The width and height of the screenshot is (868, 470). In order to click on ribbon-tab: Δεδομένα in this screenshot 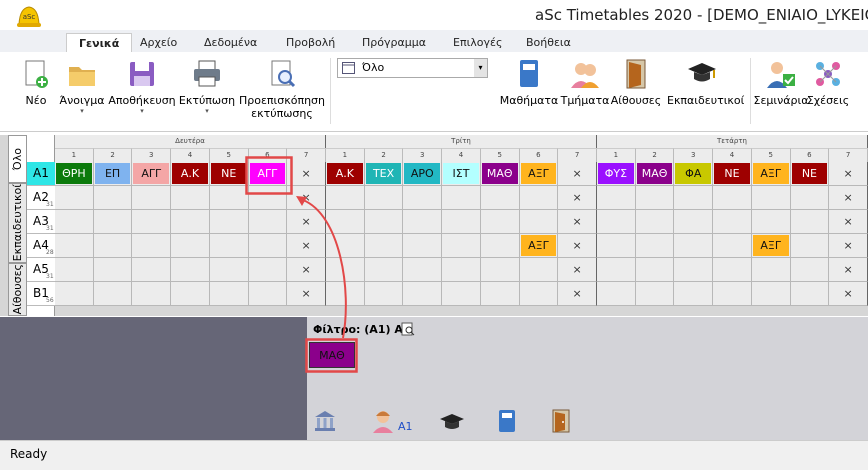, I will do `click(231, 42)`.